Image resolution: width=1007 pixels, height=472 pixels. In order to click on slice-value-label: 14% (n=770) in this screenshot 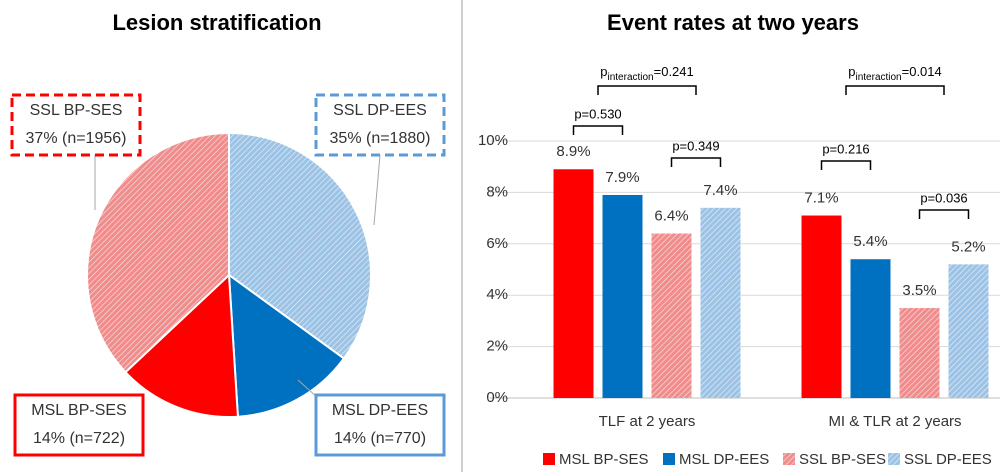, I will do `click(380, 438)`.